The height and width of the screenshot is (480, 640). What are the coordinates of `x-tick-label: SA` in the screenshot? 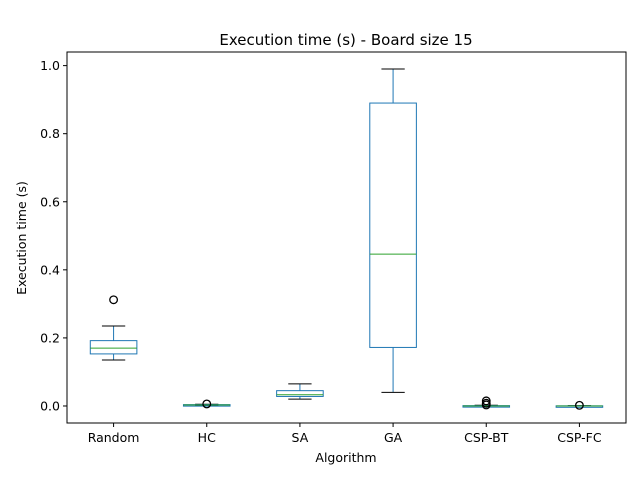 It's located at (300, 437).